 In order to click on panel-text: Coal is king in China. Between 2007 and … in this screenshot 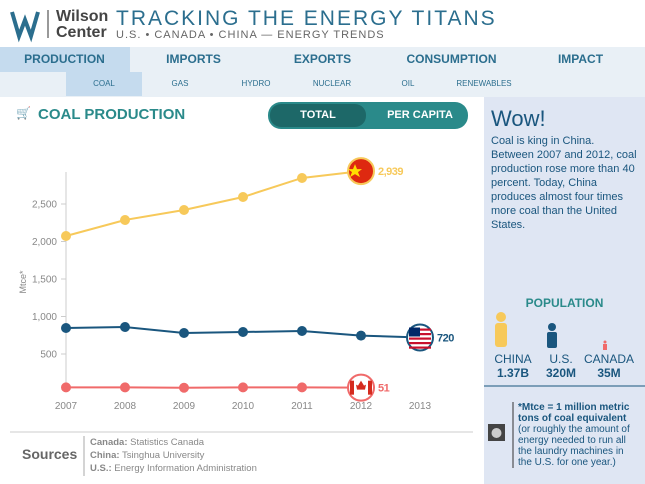, I will do `click(564, 183)`.